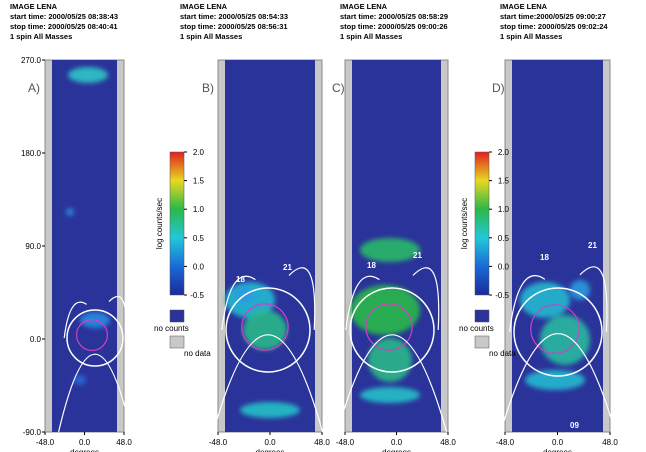 Image resolution: width=646 pixels, height=452 pixels. I want to click on panel-label: A), so click(34, 88).